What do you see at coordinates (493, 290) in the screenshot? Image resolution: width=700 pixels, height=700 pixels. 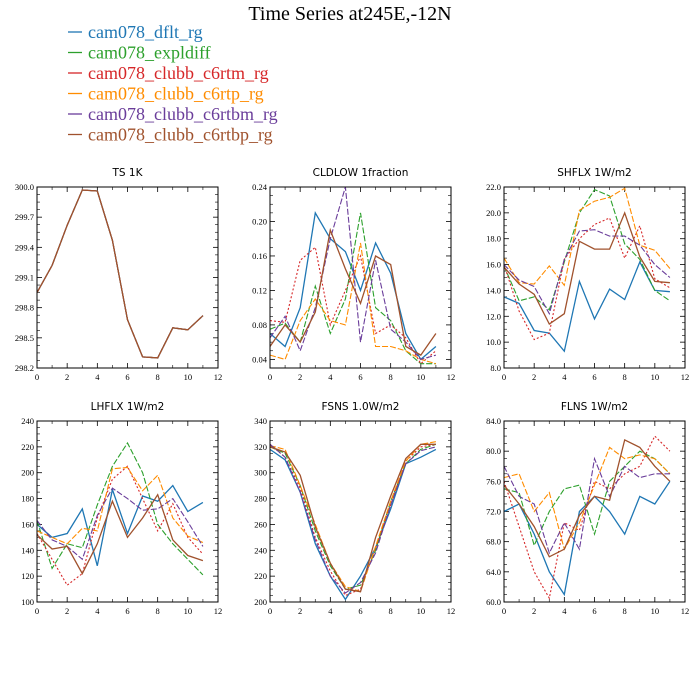 I see `y-tick-label: 14.0` at bounding box center [493, 290].